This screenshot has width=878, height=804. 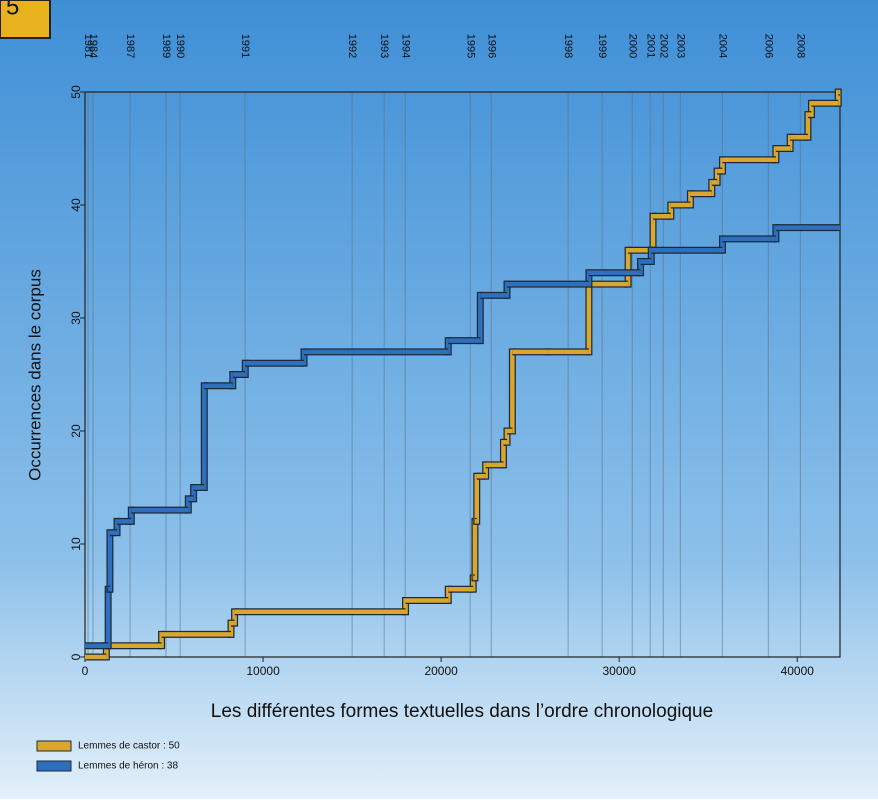 I want to click on legend-label: Lemmes de castor : 50, so click(x=129, y=746).